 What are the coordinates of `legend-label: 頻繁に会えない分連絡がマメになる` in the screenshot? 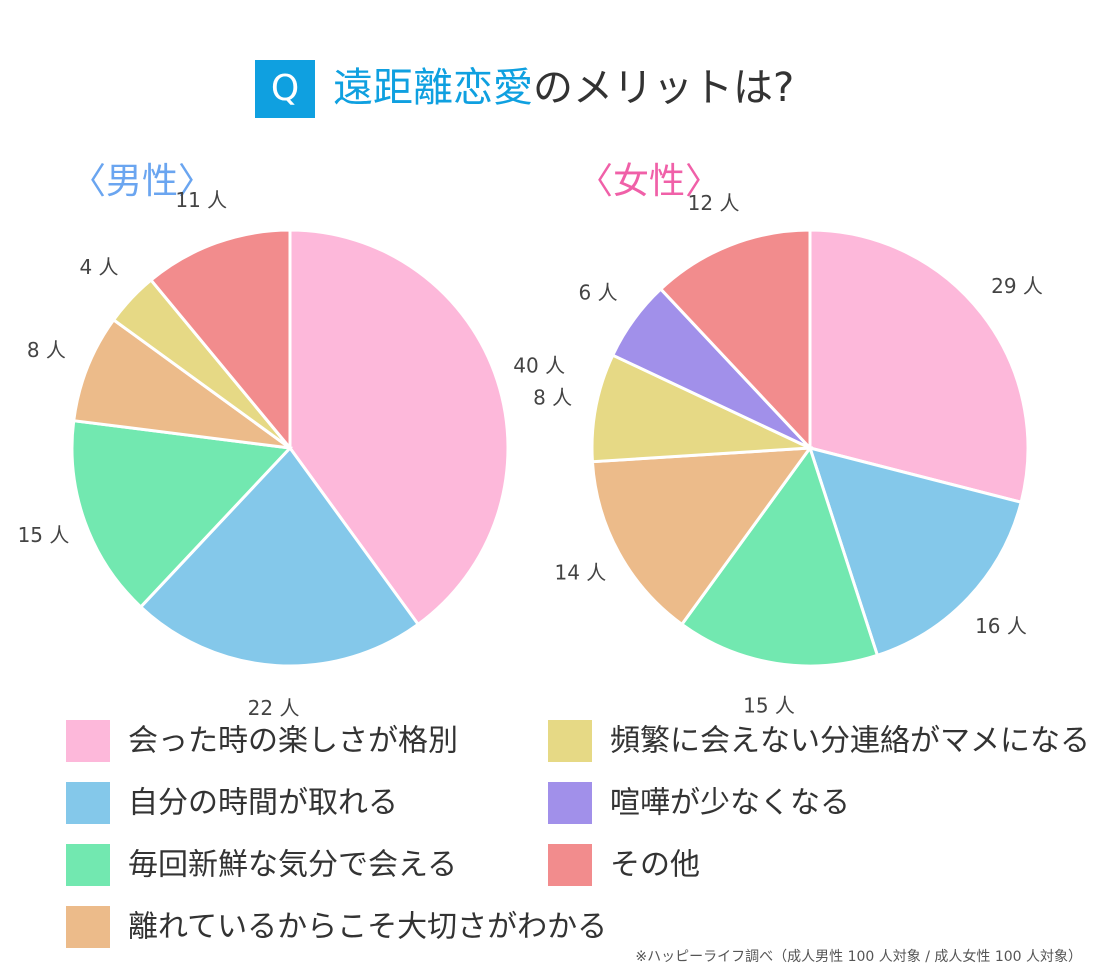 It's located at (850, 741).